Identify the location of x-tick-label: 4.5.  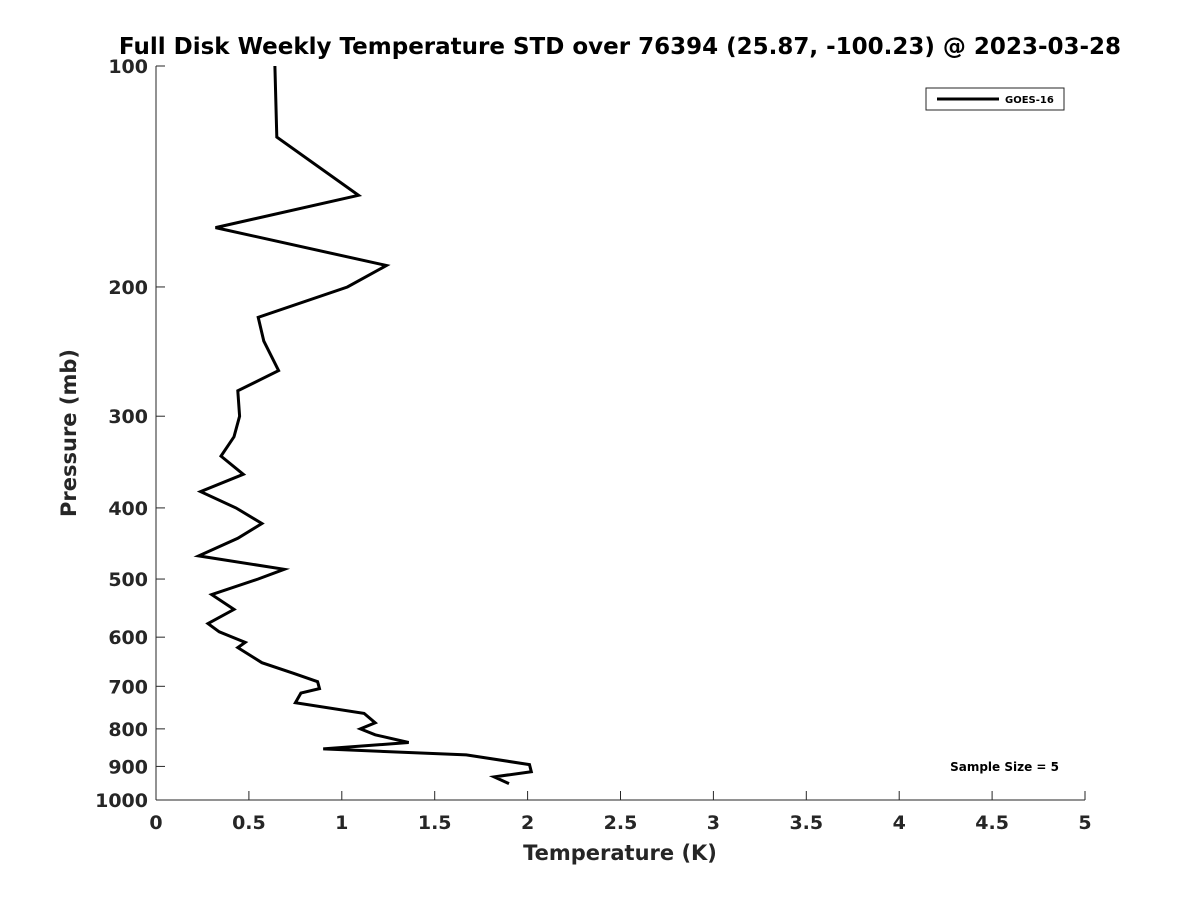
(992, 823).